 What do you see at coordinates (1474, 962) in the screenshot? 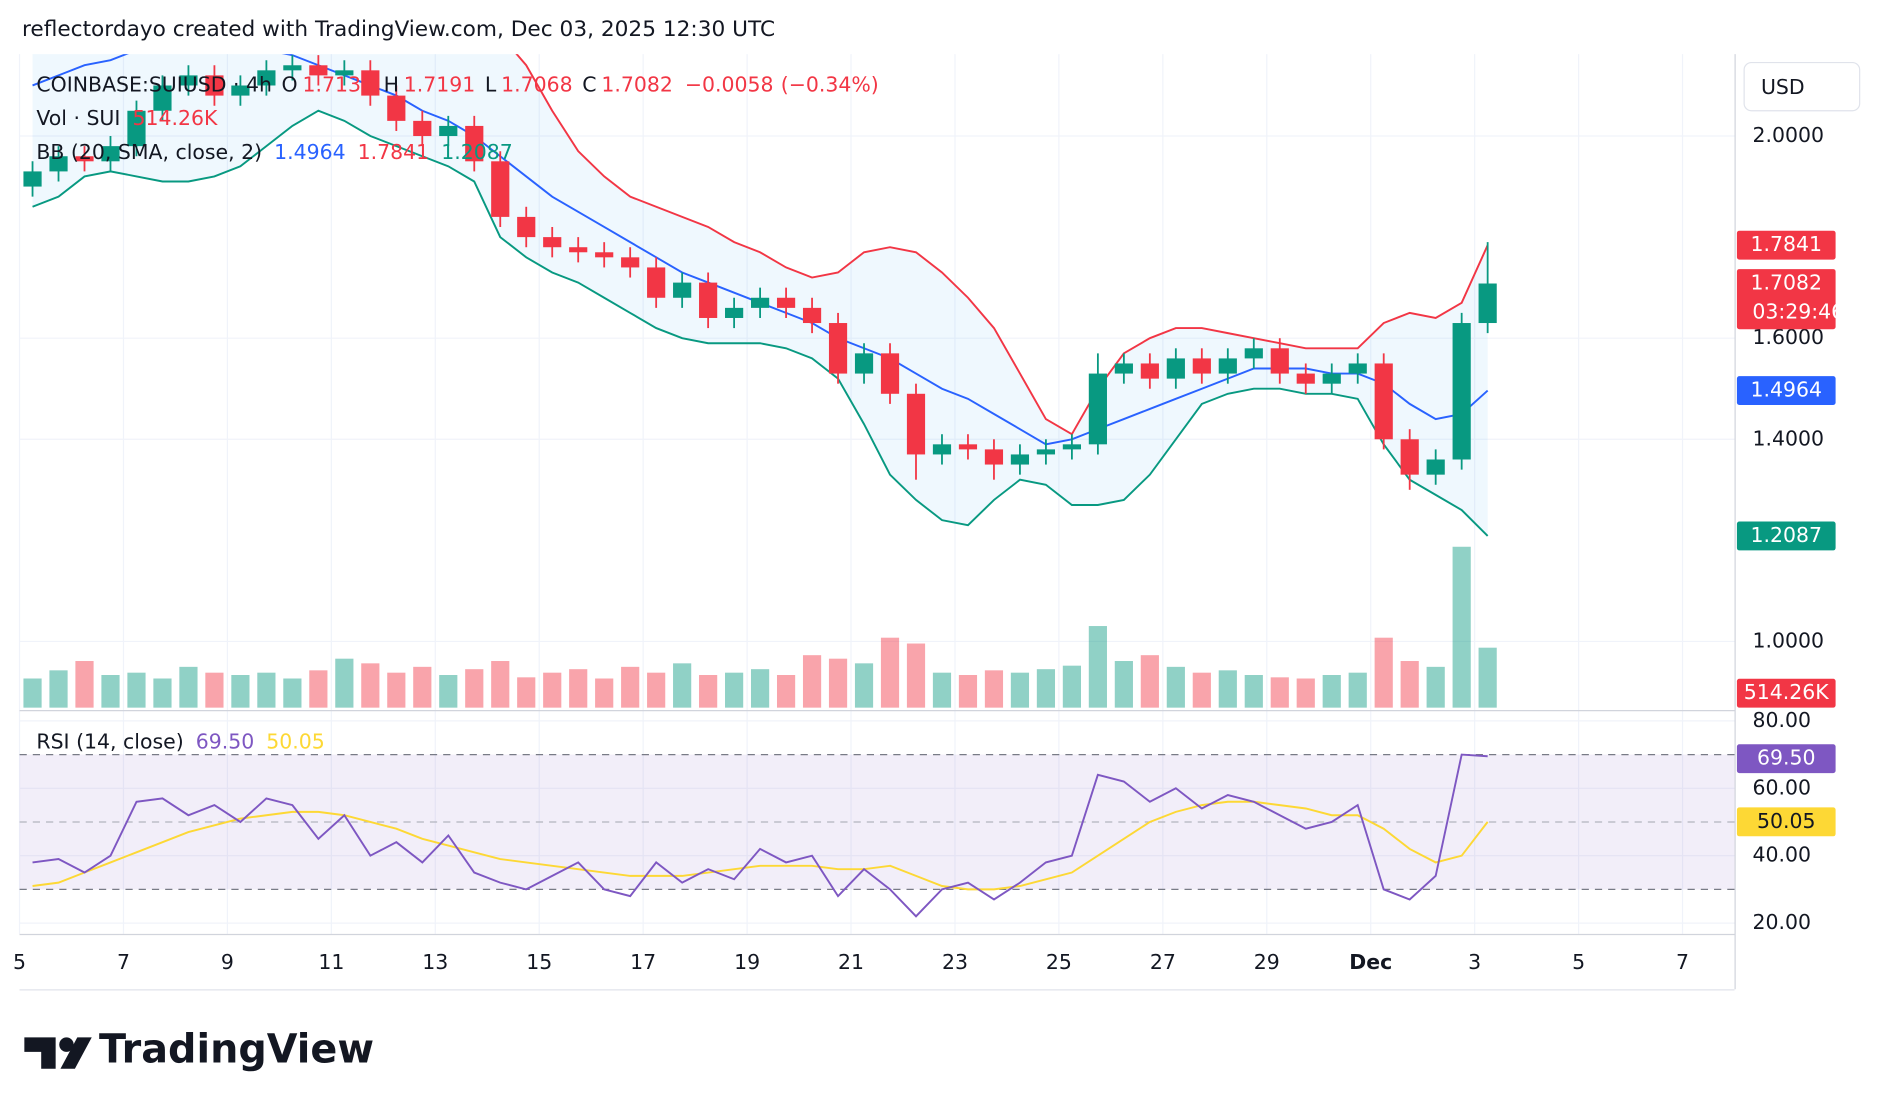
I see `x-tick-label: 3` at bounding box center [1474, 962].